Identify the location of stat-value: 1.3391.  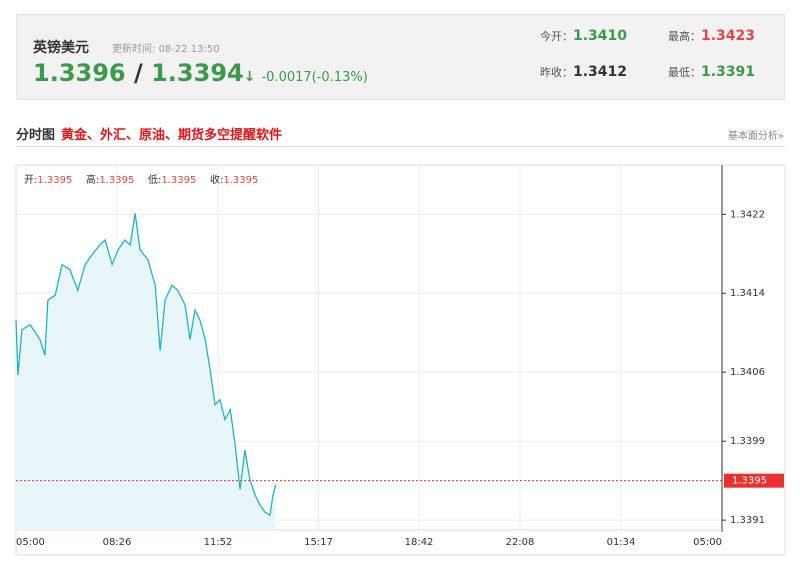
(728, 72).